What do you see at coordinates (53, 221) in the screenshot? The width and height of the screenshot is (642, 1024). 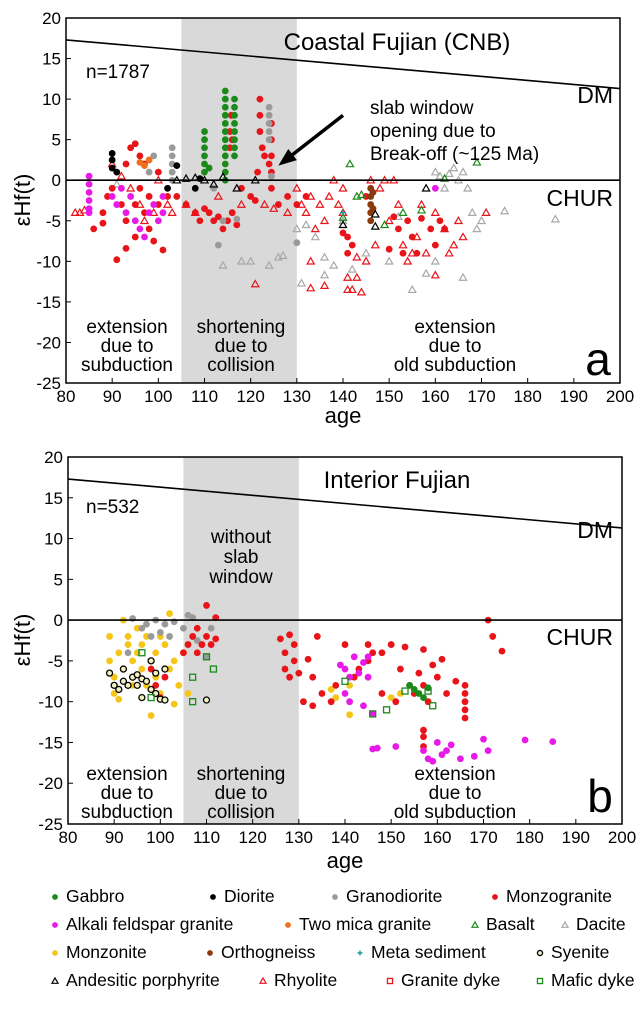 I see `y-tick-label: -5` at bounding box center [53, 221].